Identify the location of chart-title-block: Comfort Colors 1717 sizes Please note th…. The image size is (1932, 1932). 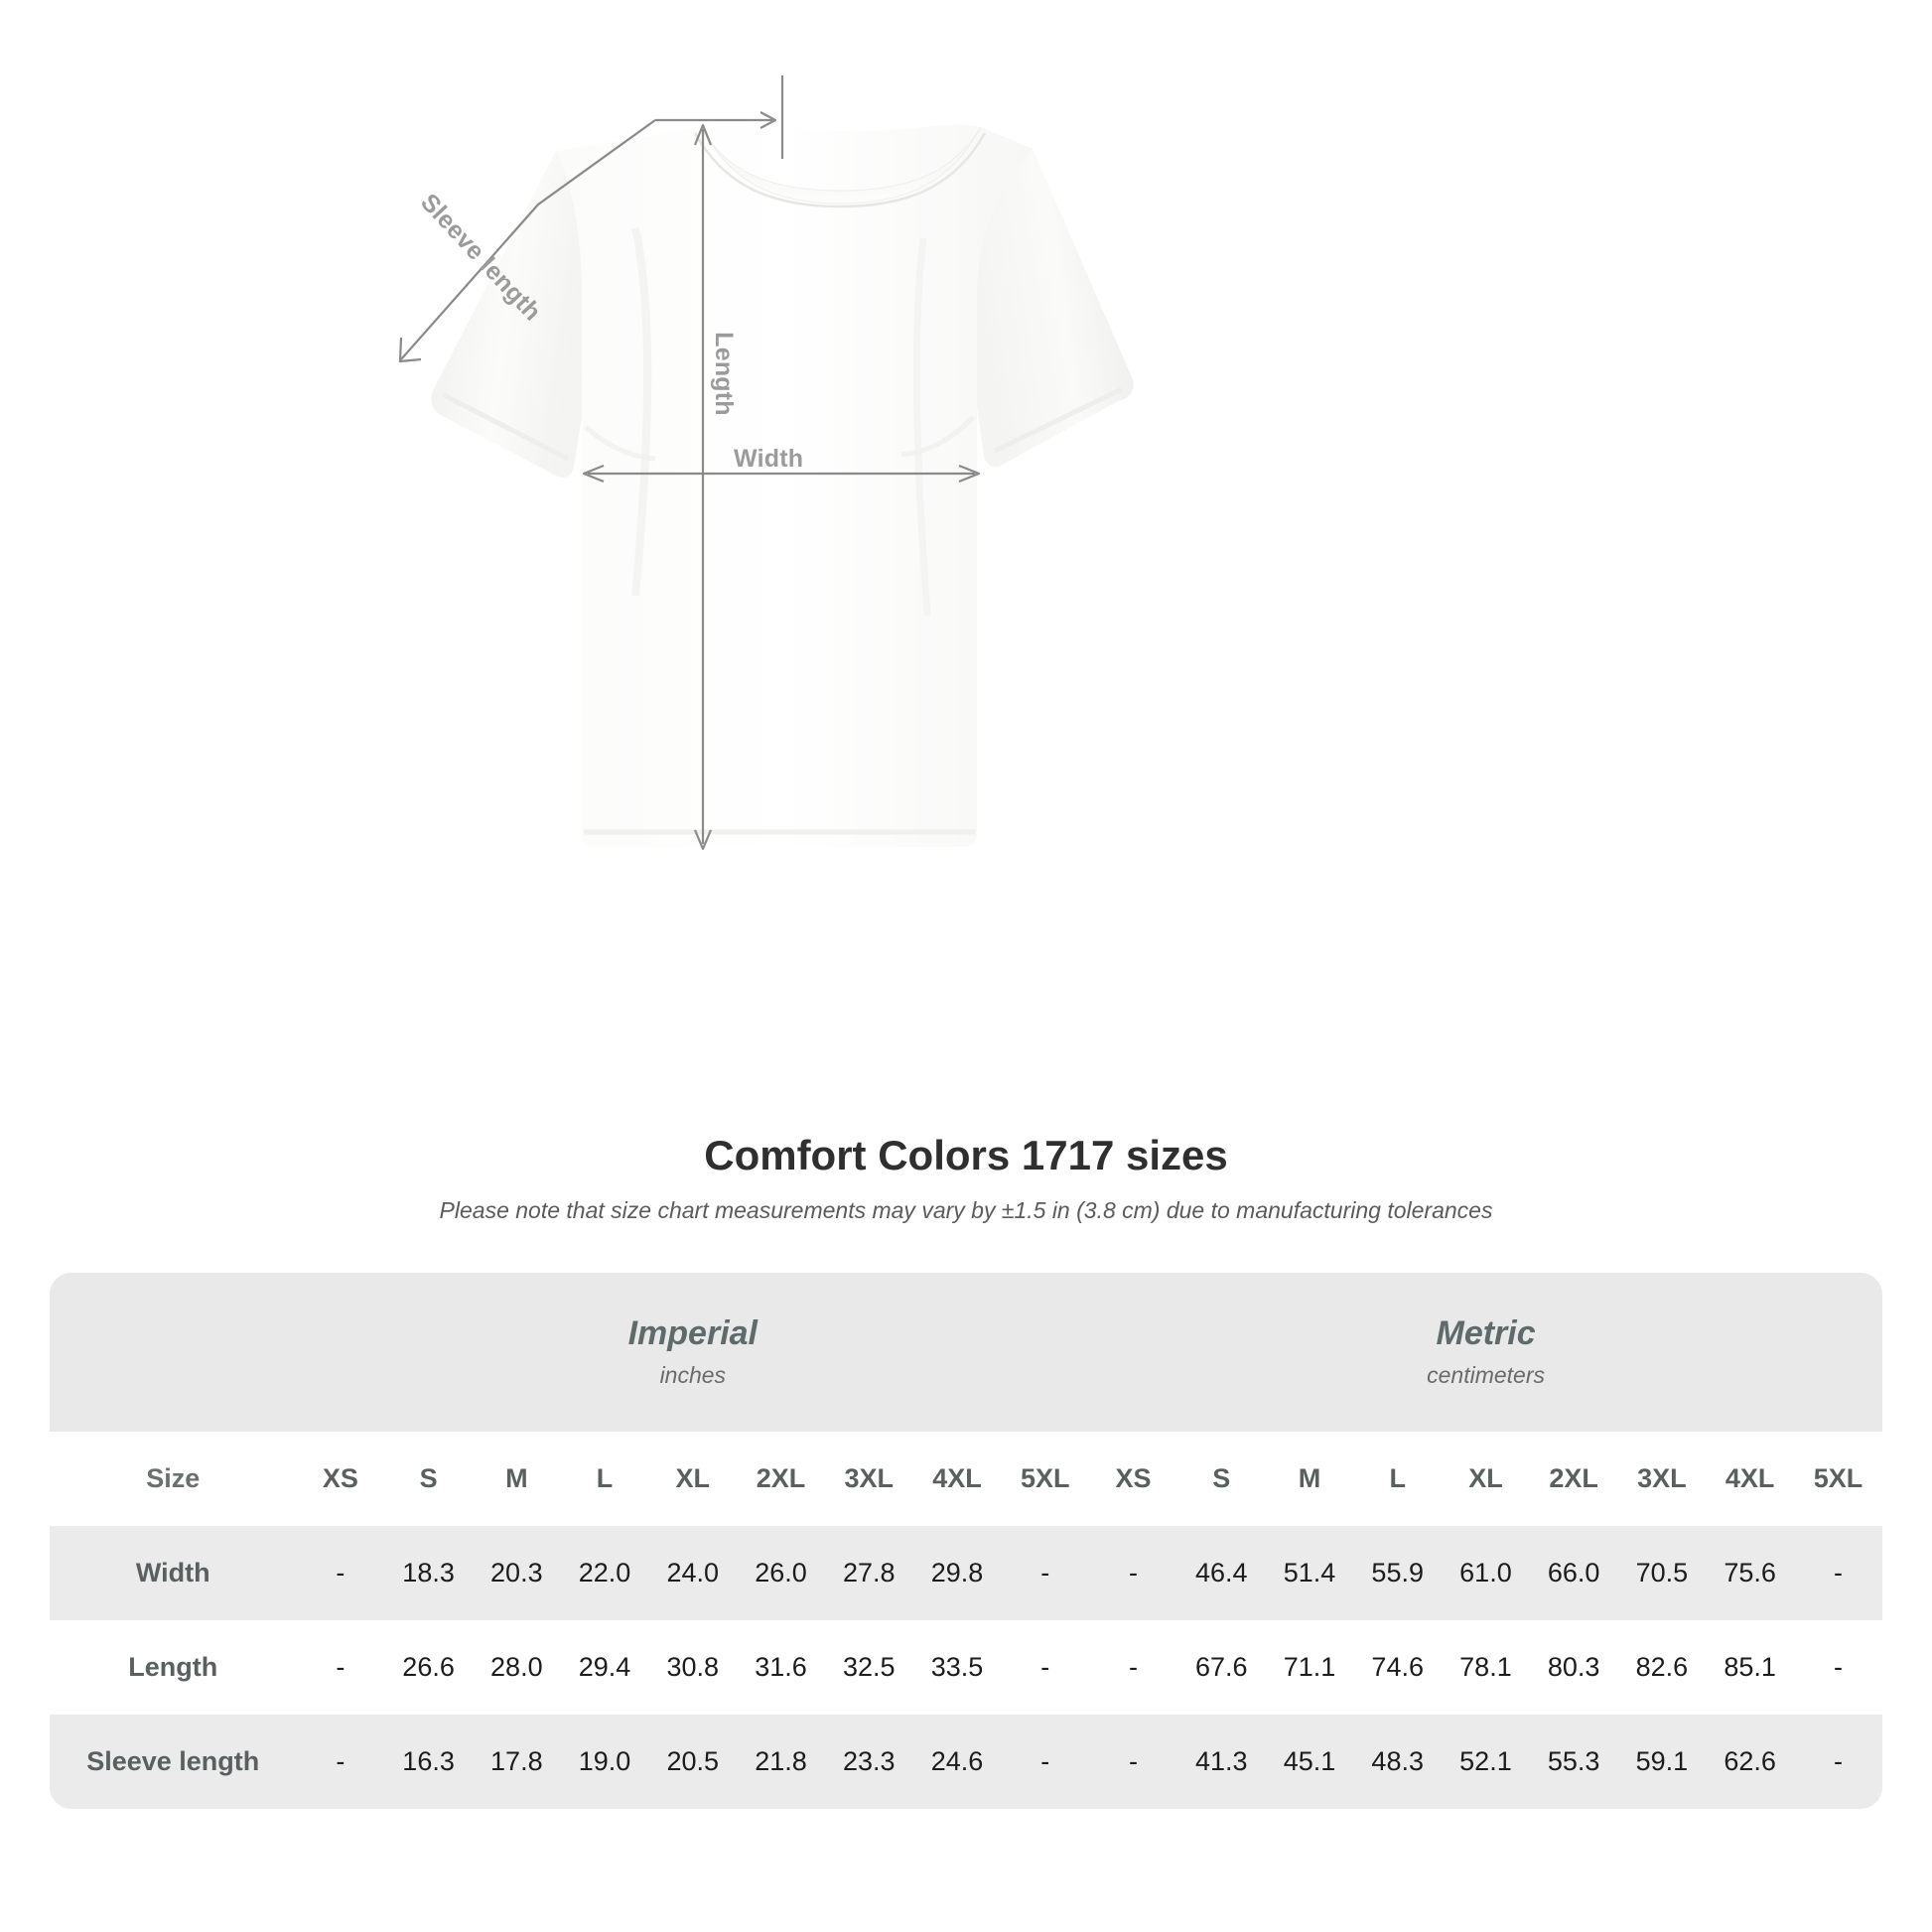
(966, 1178).